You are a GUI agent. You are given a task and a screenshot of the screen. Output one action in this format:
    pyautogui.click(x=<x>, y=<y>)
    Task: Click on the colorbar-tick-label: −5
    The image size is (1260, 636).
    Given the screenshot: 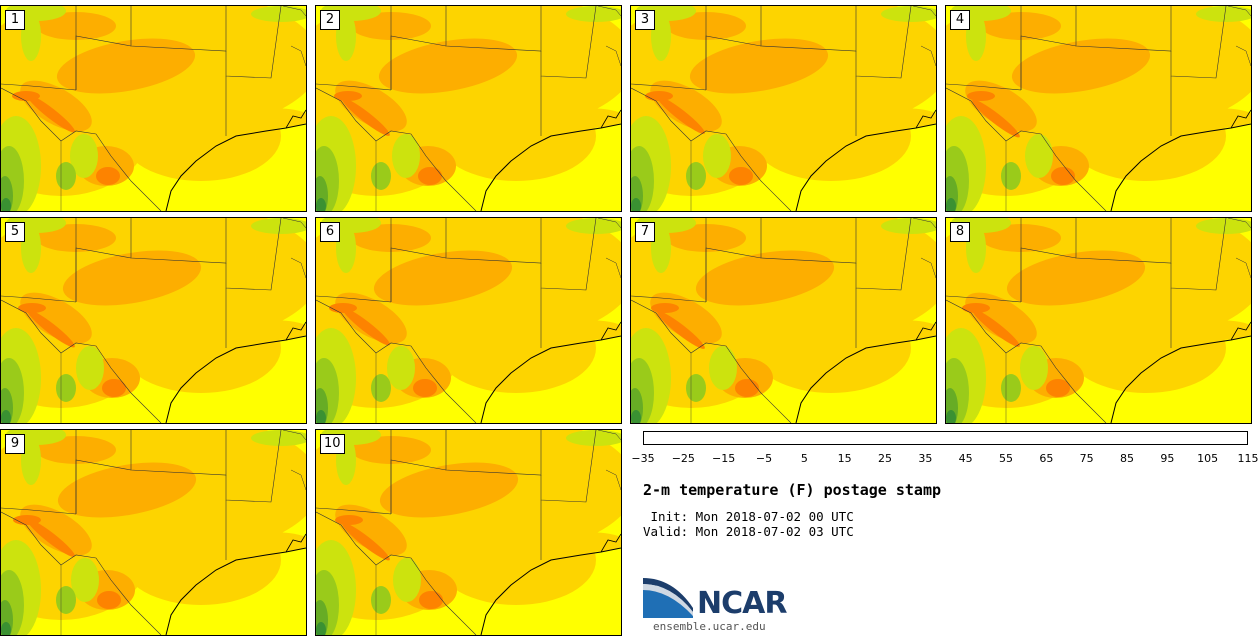 What is the action you would take?
    pyautogui.click(x=764, y=458)
    